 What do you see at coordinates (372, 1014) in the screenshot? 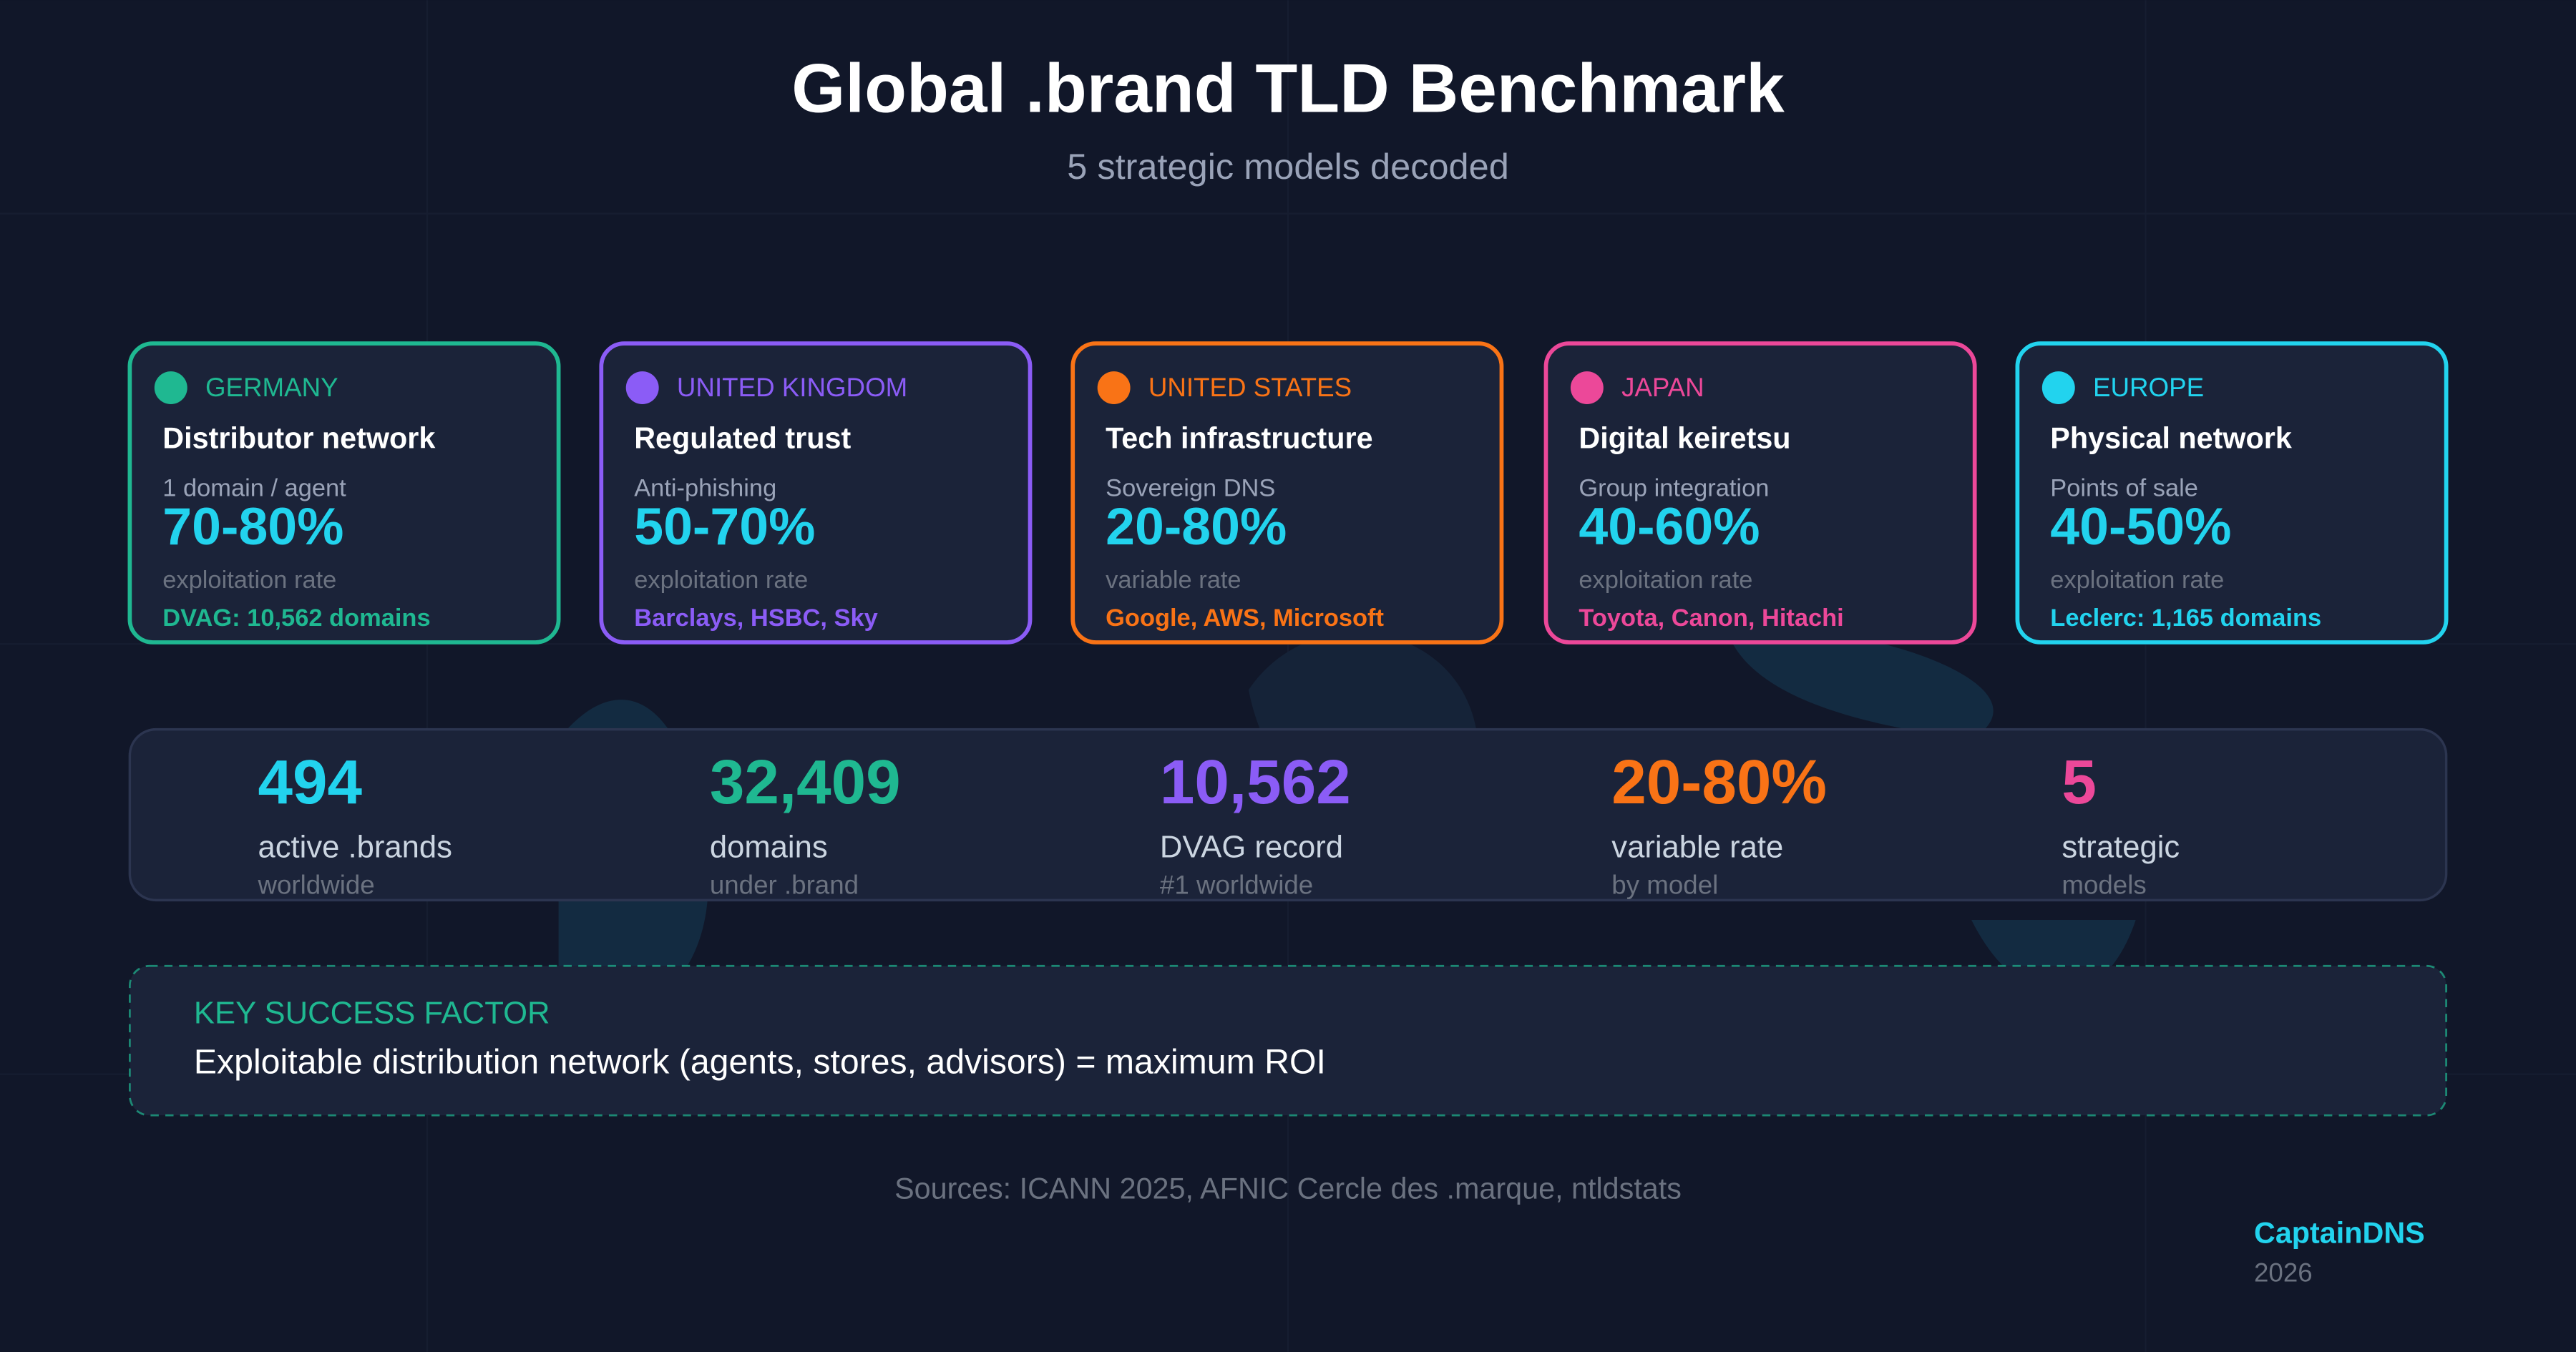
I see `key-factor-title: KEY SUCCESS FACTOR` at bounding box center [372, 1014].